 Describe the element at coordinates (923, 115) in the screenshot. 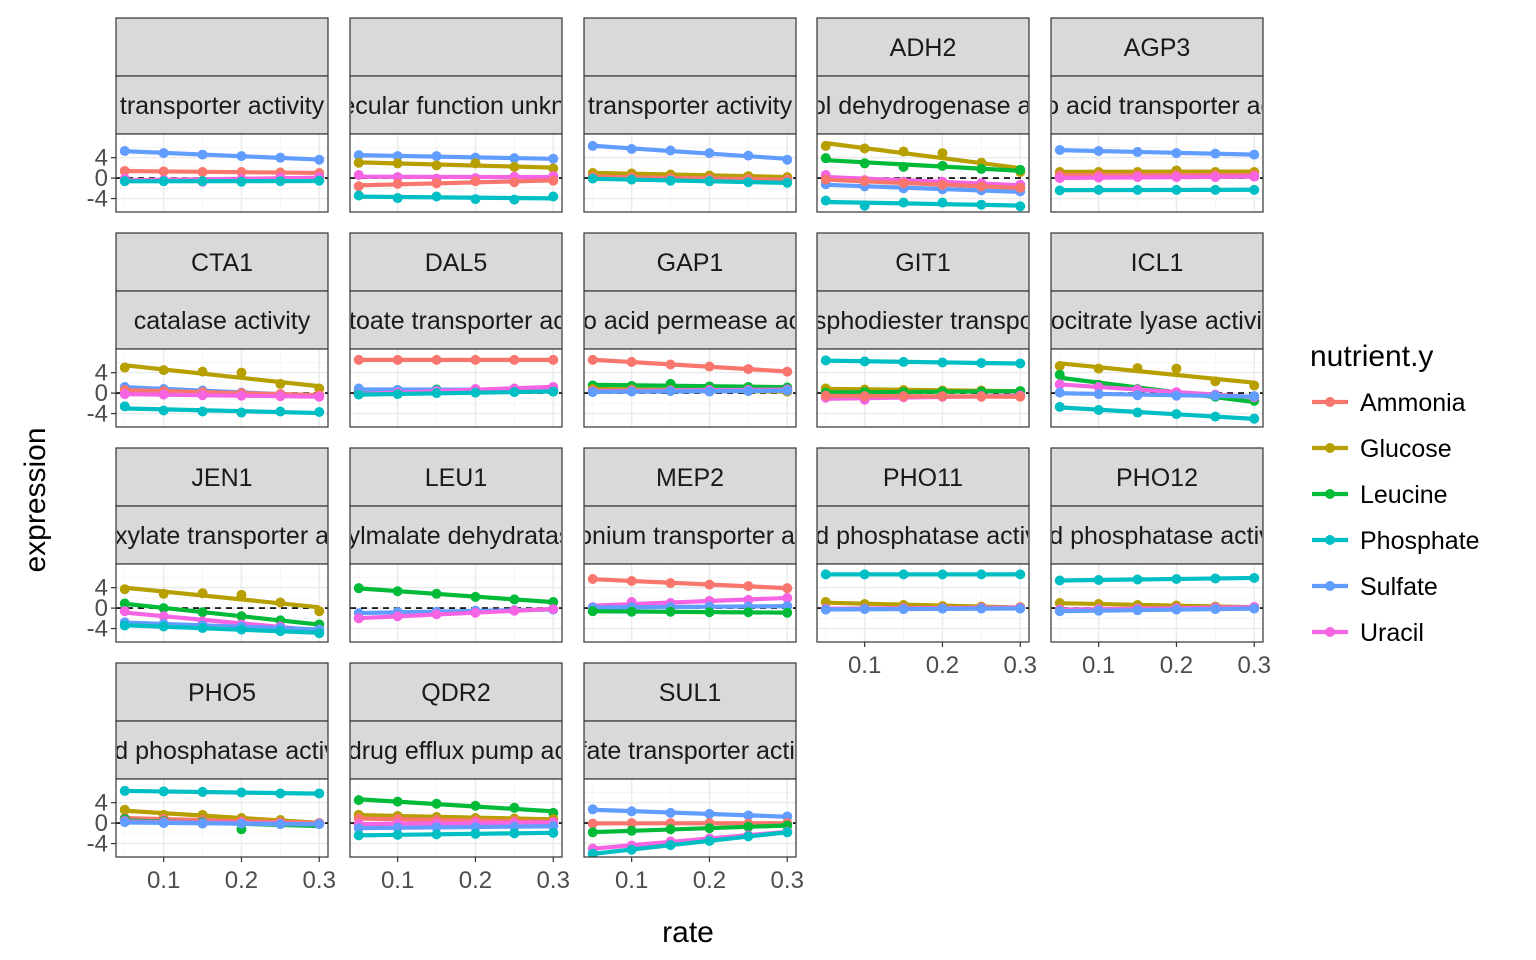

I see `facet-panel: ADH2 alcohol dehydrogenase activity` at that location.